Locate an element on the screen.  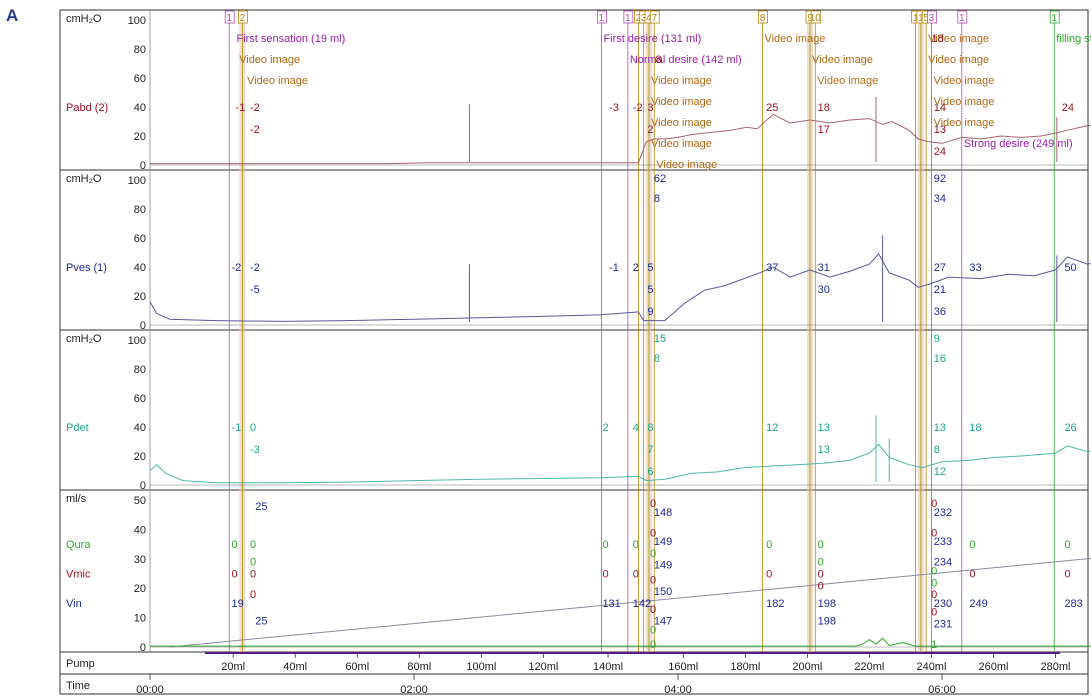
event-value: 36 is located at coordinates (940, 312).